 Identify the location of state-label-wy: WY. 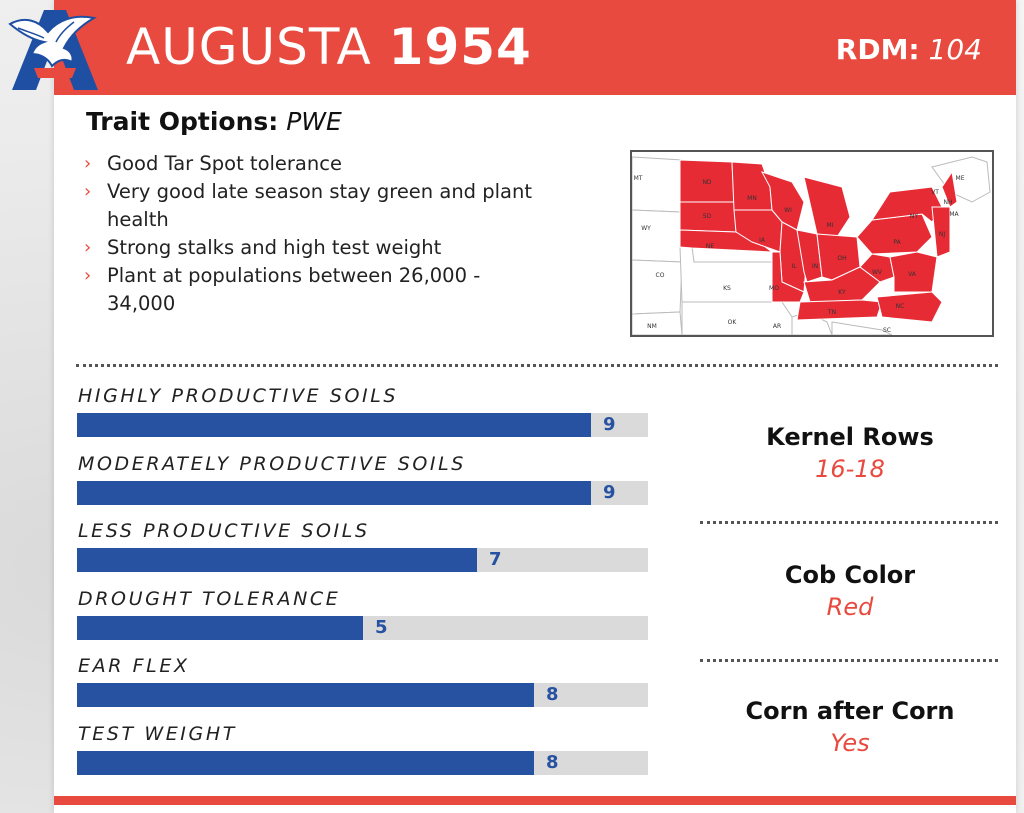
(646, 228).